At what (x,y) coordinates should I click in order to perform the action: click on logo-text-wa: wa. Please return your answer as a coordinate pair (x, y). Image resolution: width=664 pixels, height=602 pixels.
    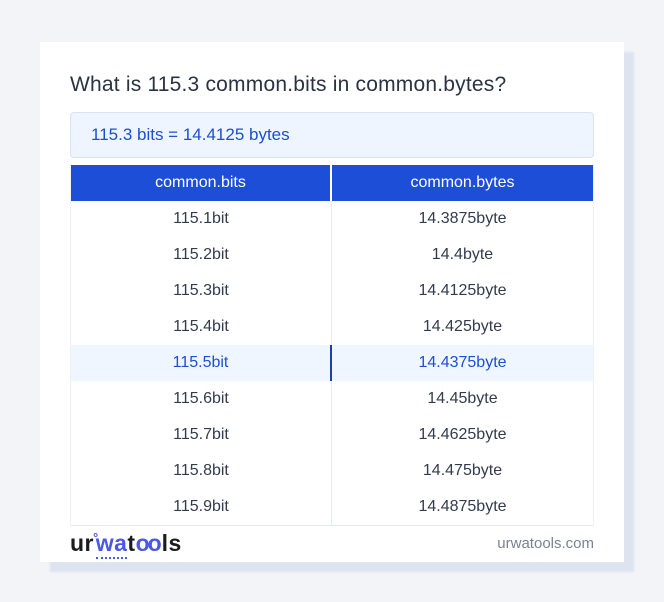
    Looking at the image, I should click on (111, 544).